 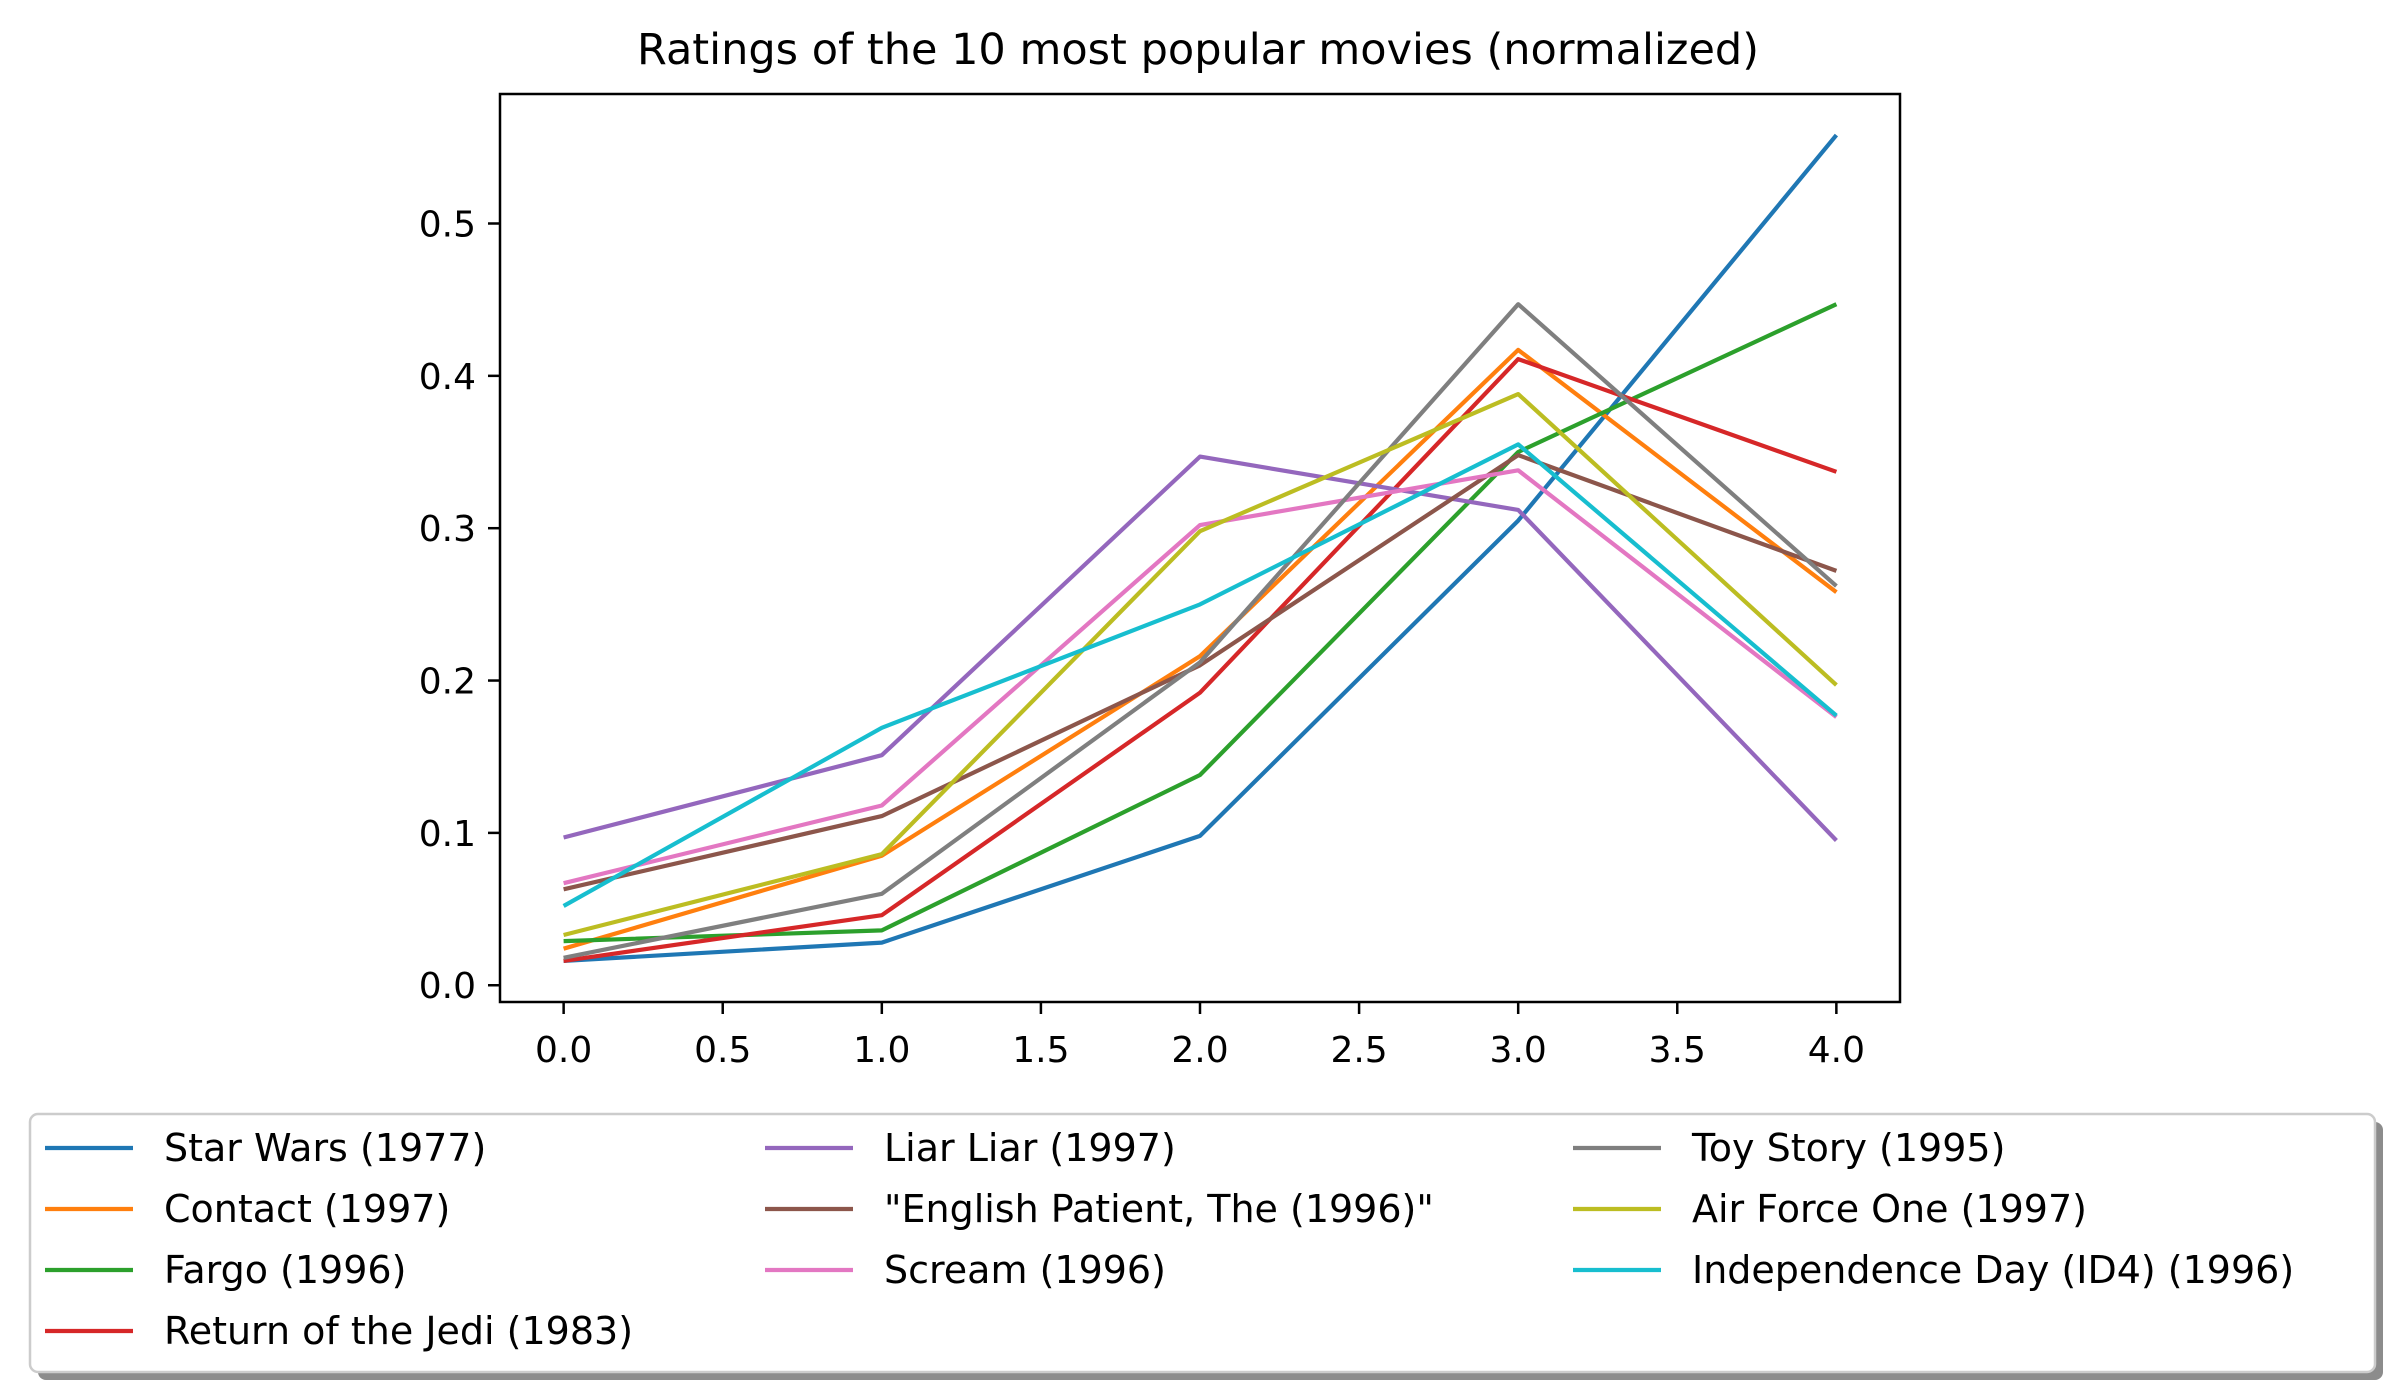 What do you see at coordinates (1159, 1209) in the screenshot?
I see `legend-label: "English Patient, The (1996)"` at bounding box center [1159, 1209].